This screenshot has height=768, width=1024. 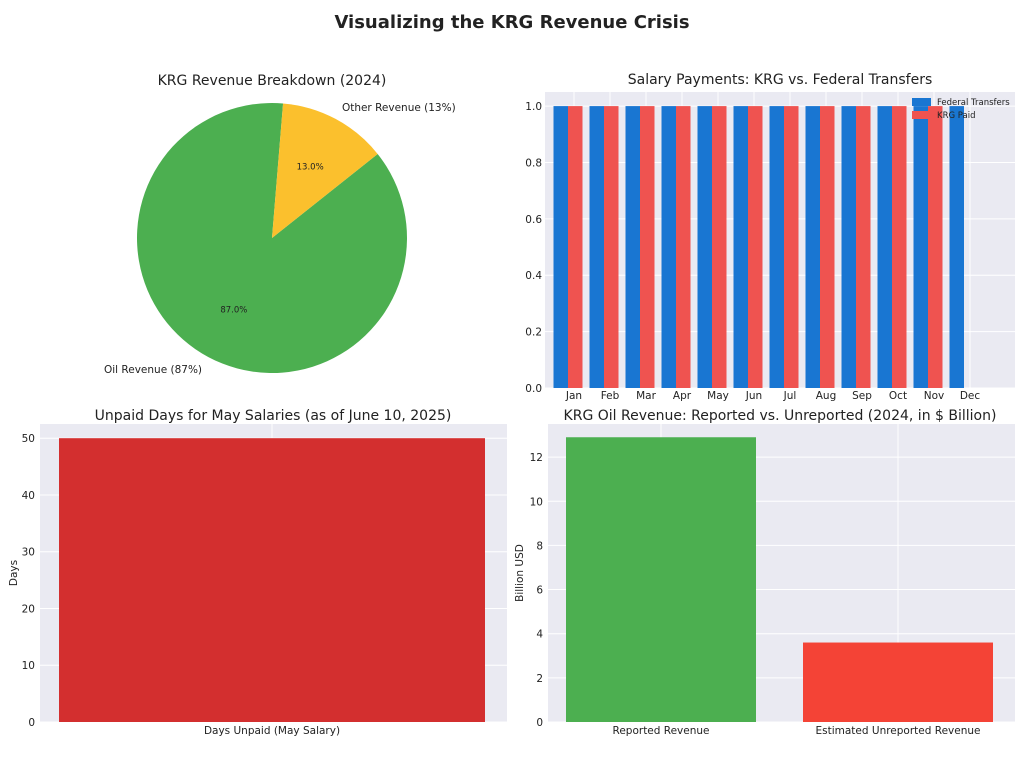 I want to click on pie-pct-label: 87.0%, so click(x=233, y=310).